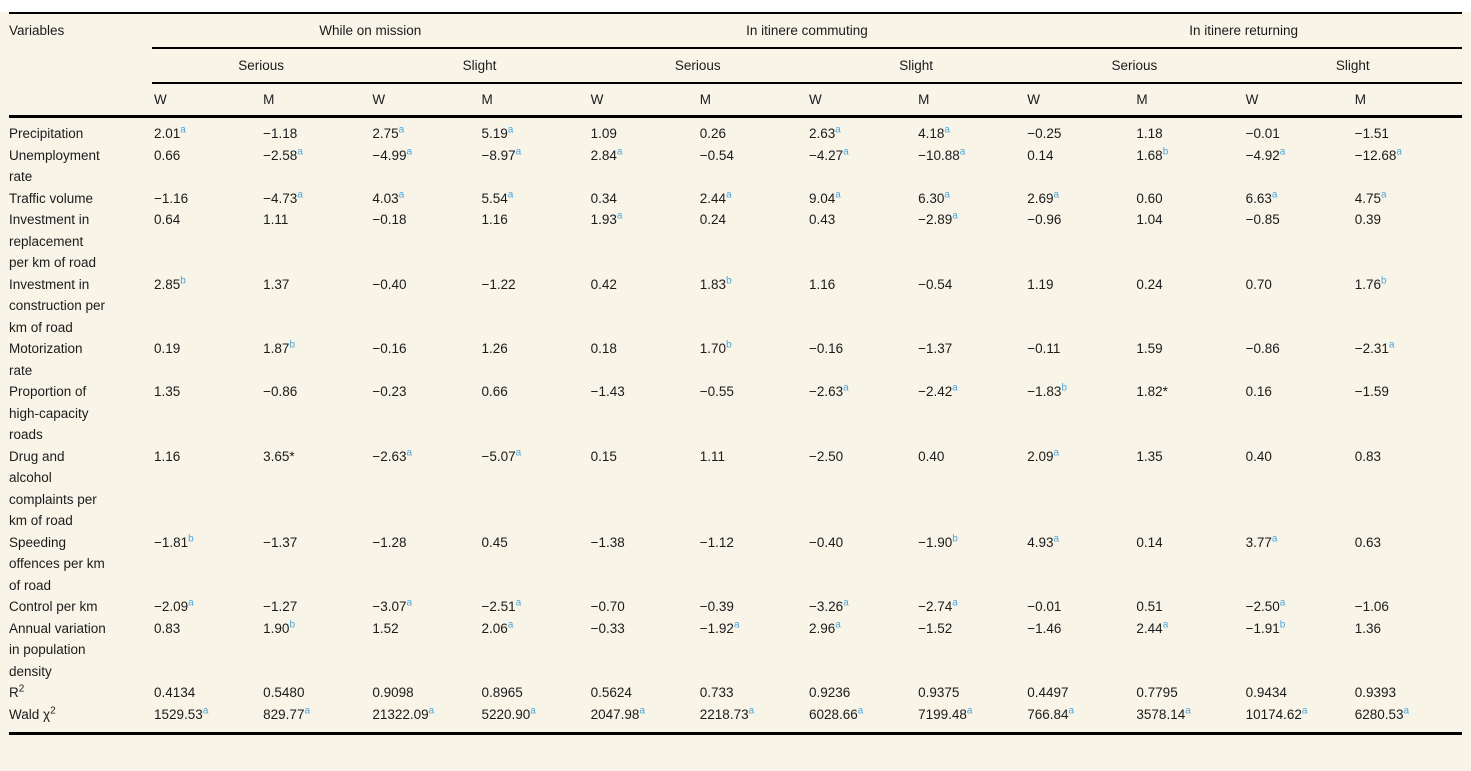 Image resolution: width=1471 pixels, height=771 pixels. I want to click on column-header-w: W, so click(1298, 100).